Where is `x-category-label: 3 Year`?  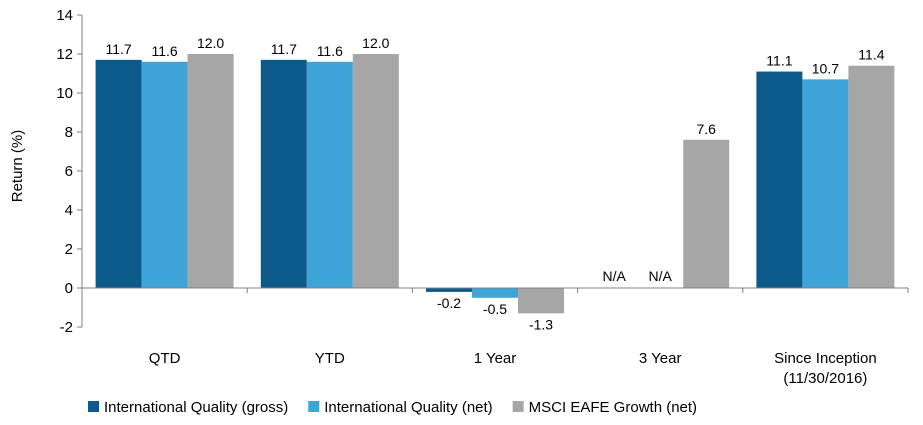 x-category-label: 3 Year is located at coordinates (660, 358).